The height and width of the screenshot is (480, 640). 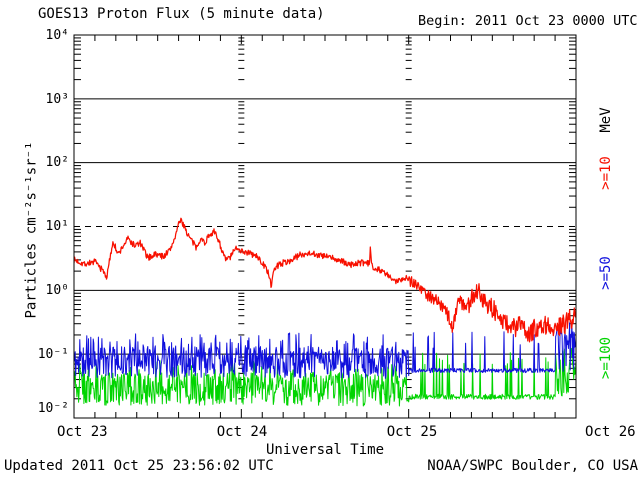 I want to click on right-label-ge100: >=100, so click(x=606, y=358).